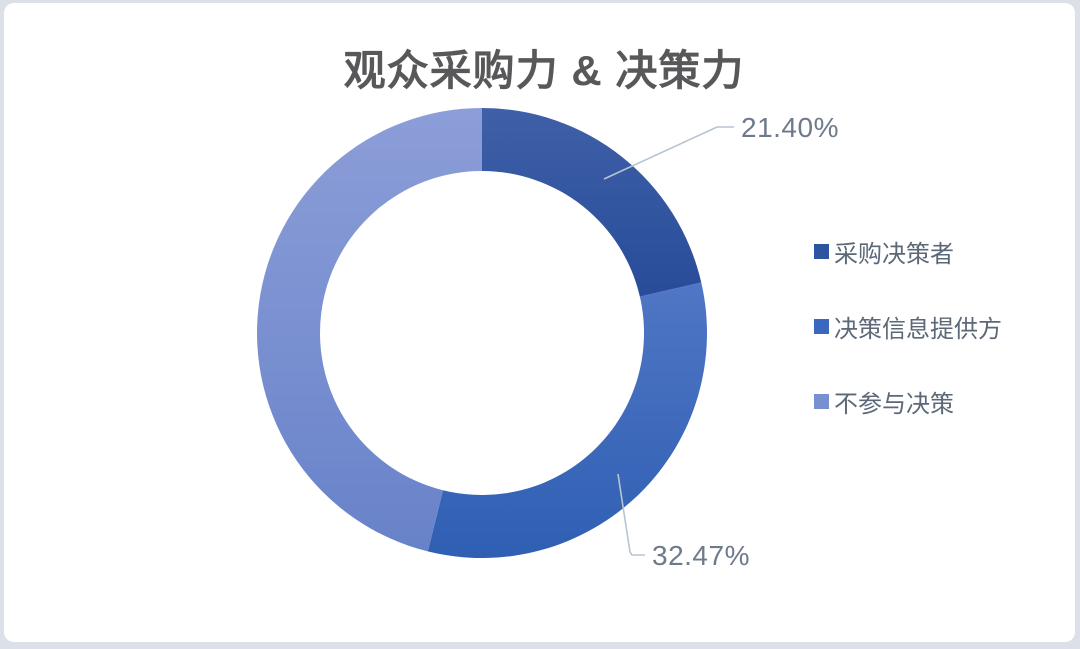  Describe the element at coordinates (544, 70) in the screenshot. I see `chart-title: 观众采购力 & 决策力` at that location.